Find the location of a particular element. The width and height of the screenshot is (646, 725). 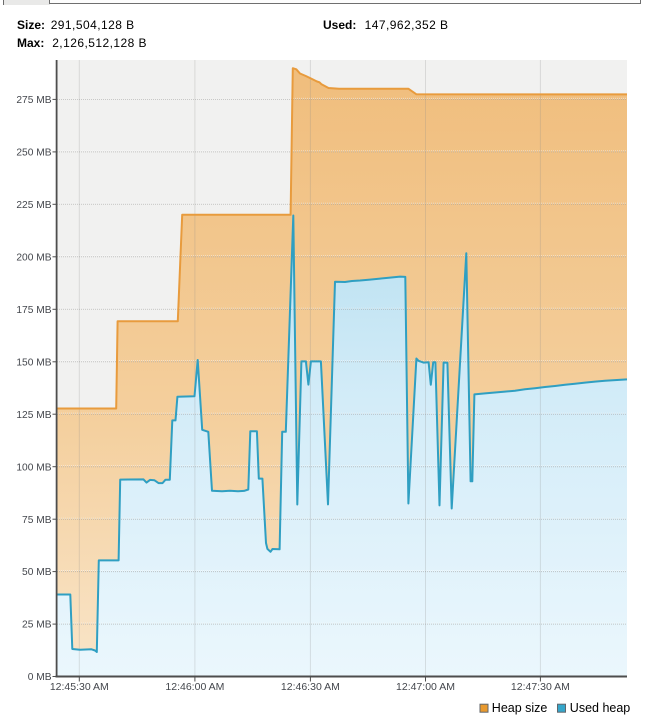

svg-text: 250 MB is located at coordinates (33, 153).